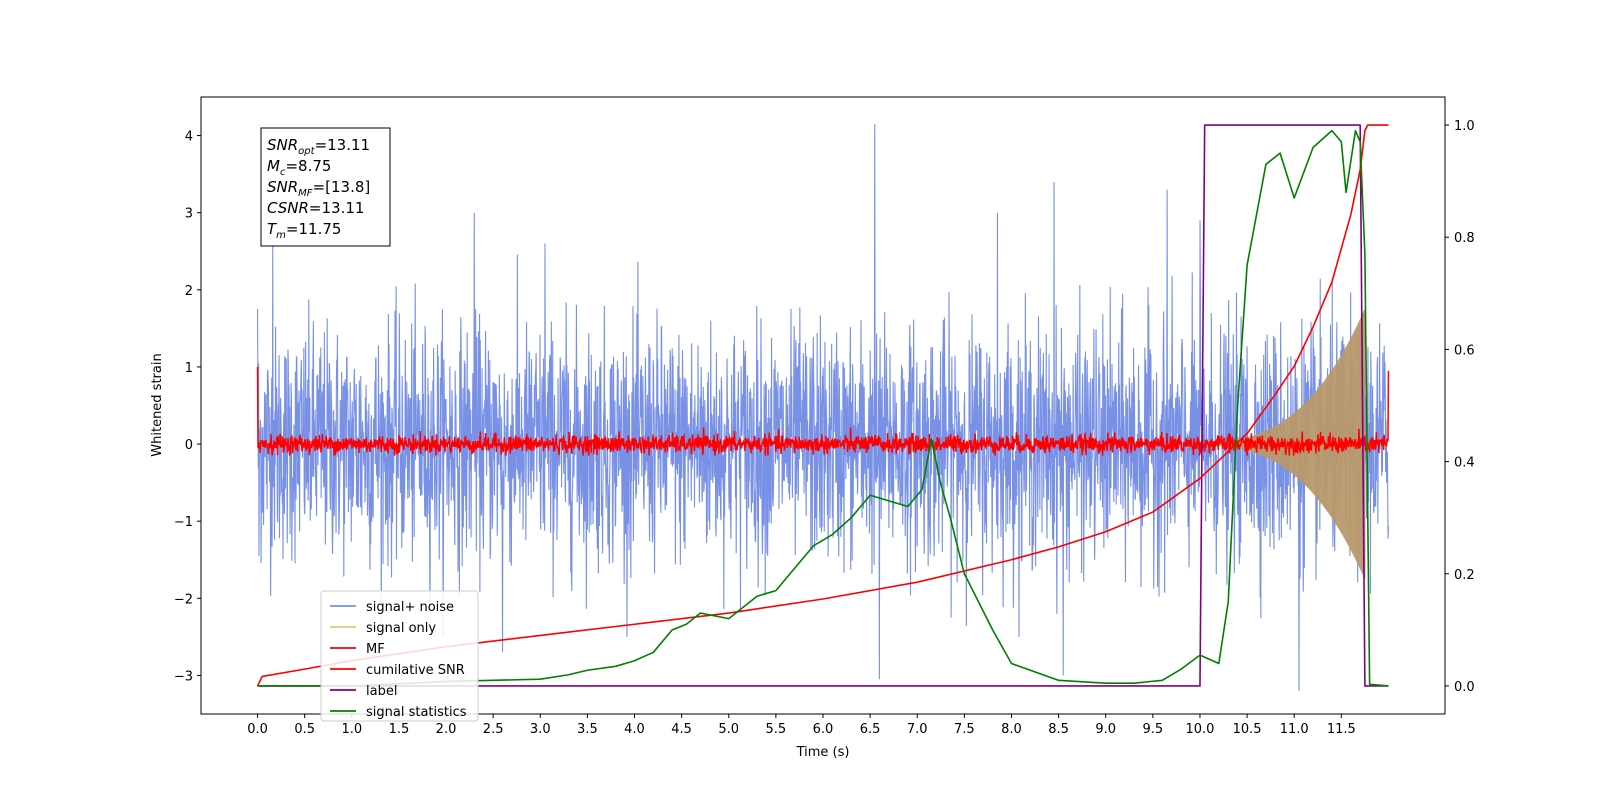 The image size is (1600, 800). What do you see at coordinates (1247, 729) in the screenshot?
I see `x-tick-label: 10.5` at bounding box center [1247, 729].